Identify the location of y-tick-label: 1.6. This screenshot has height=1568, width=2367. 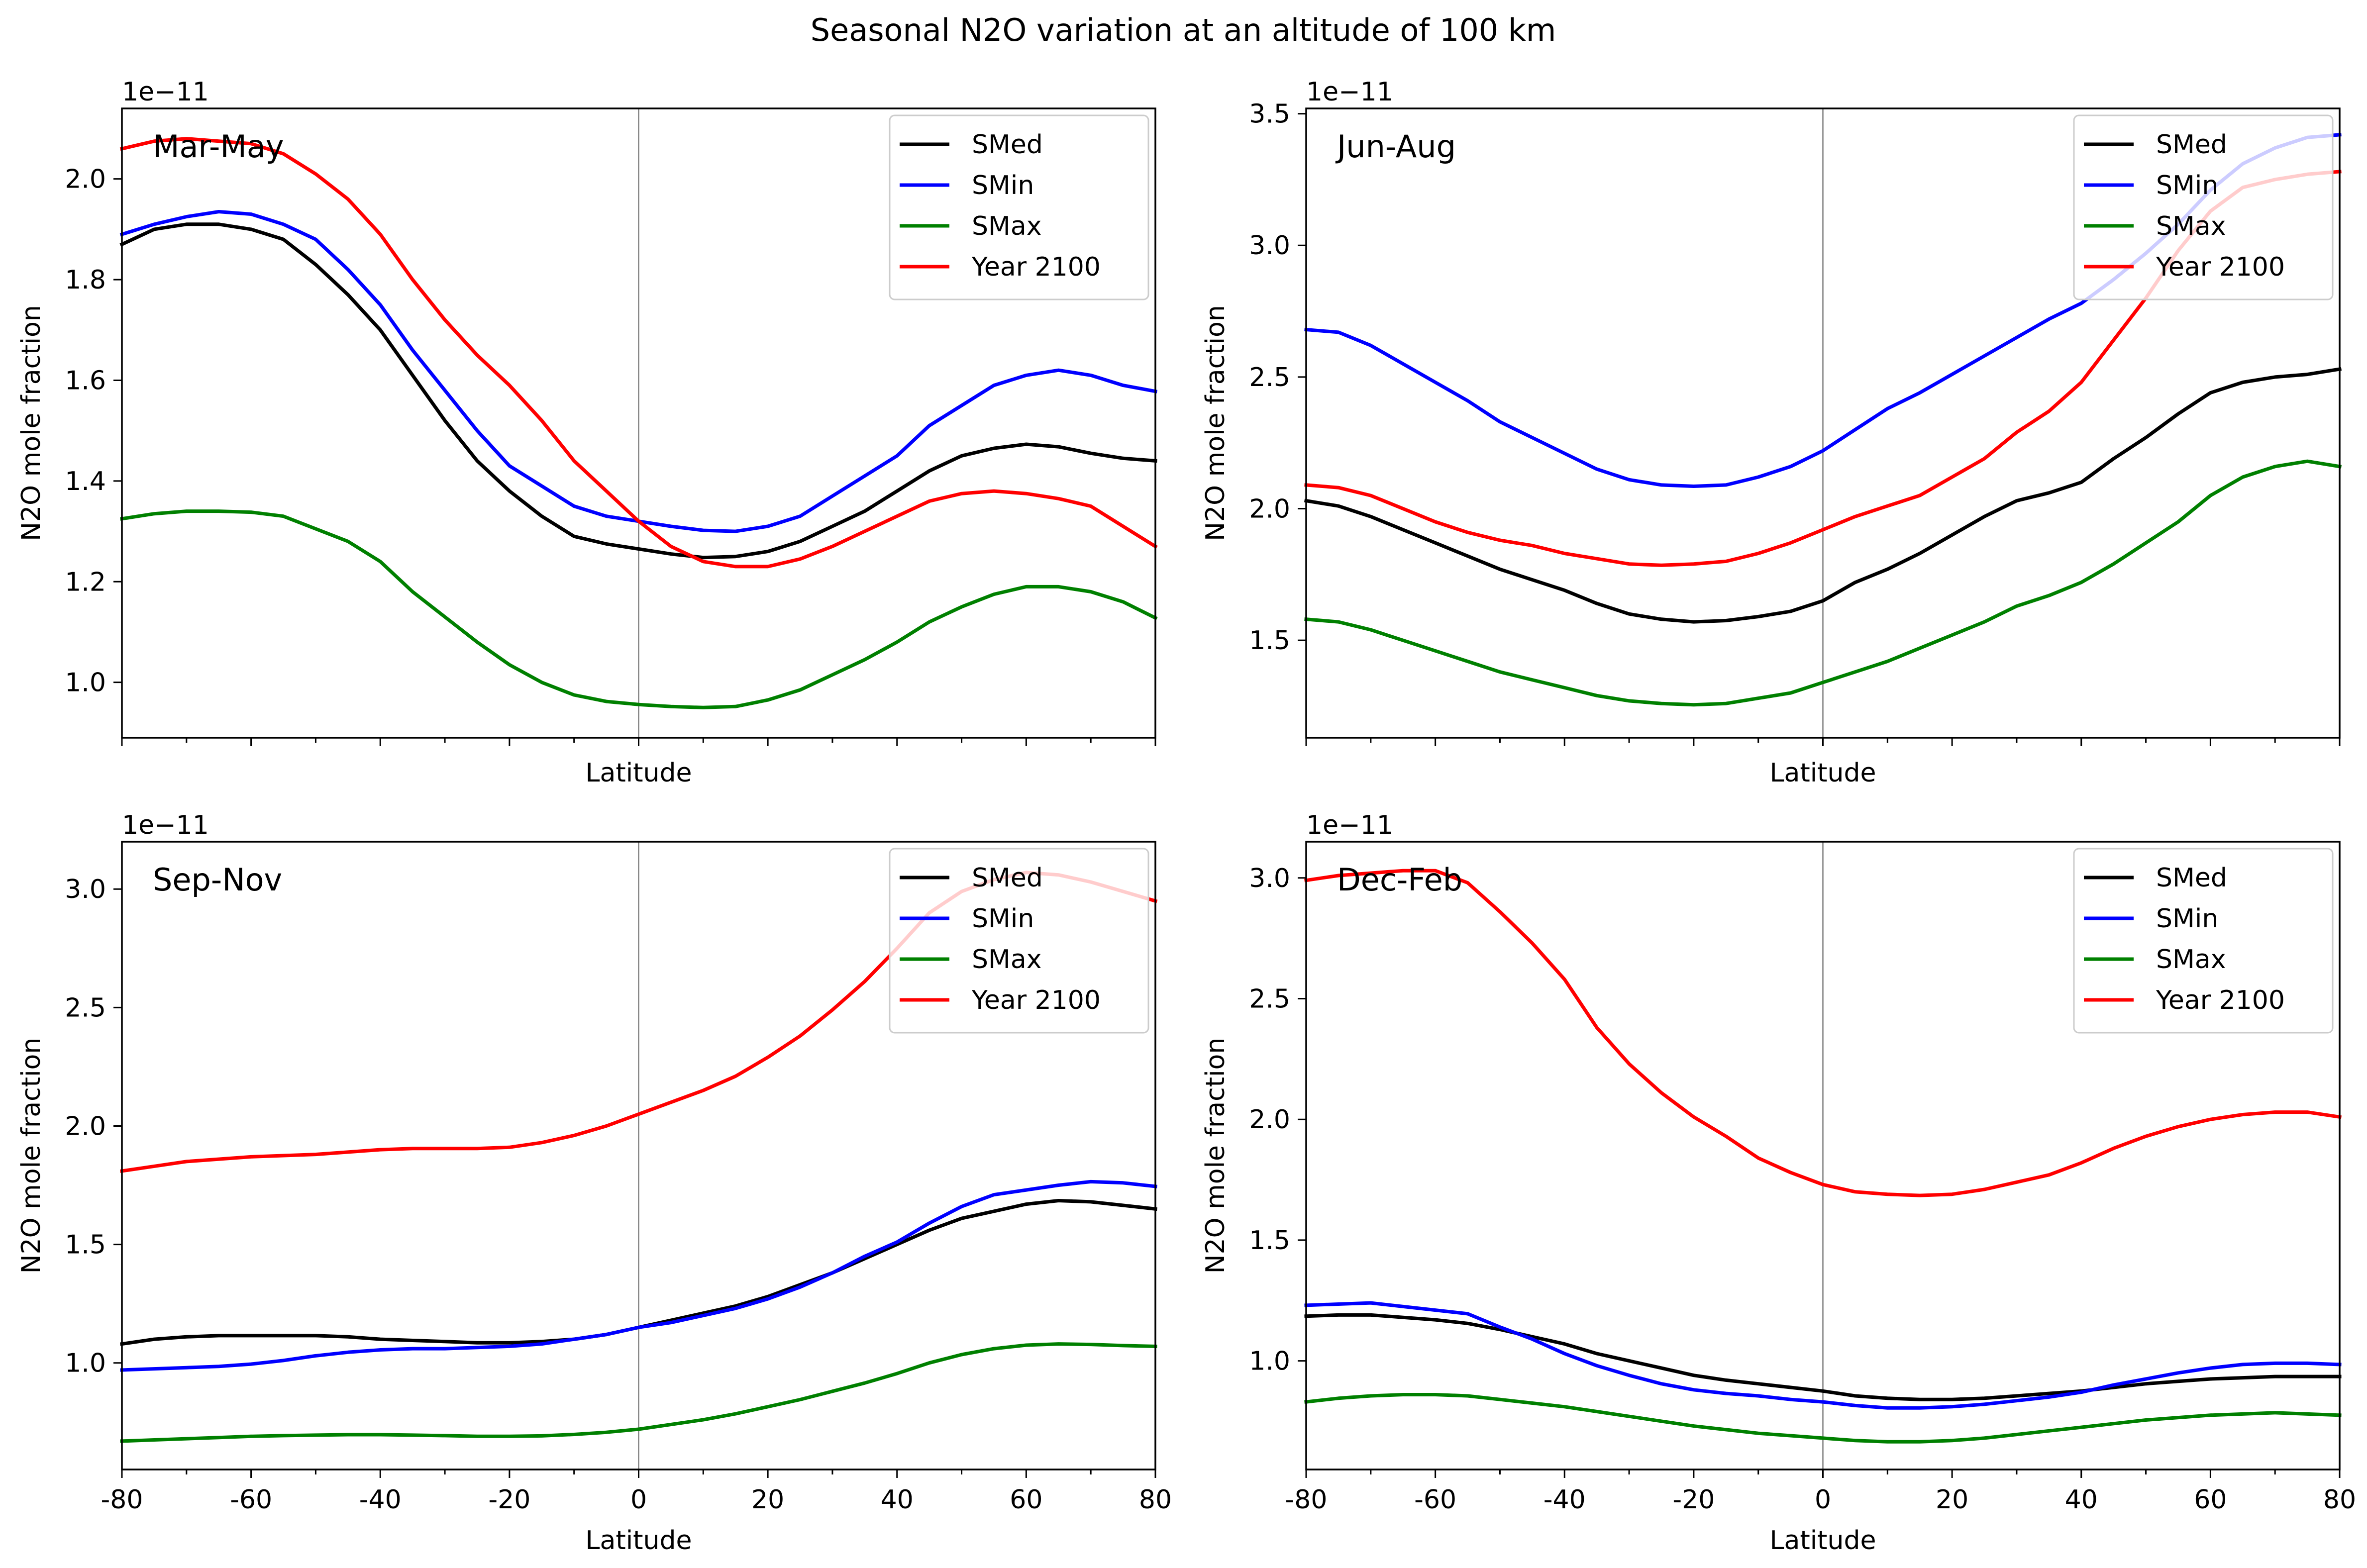
(86, 380).